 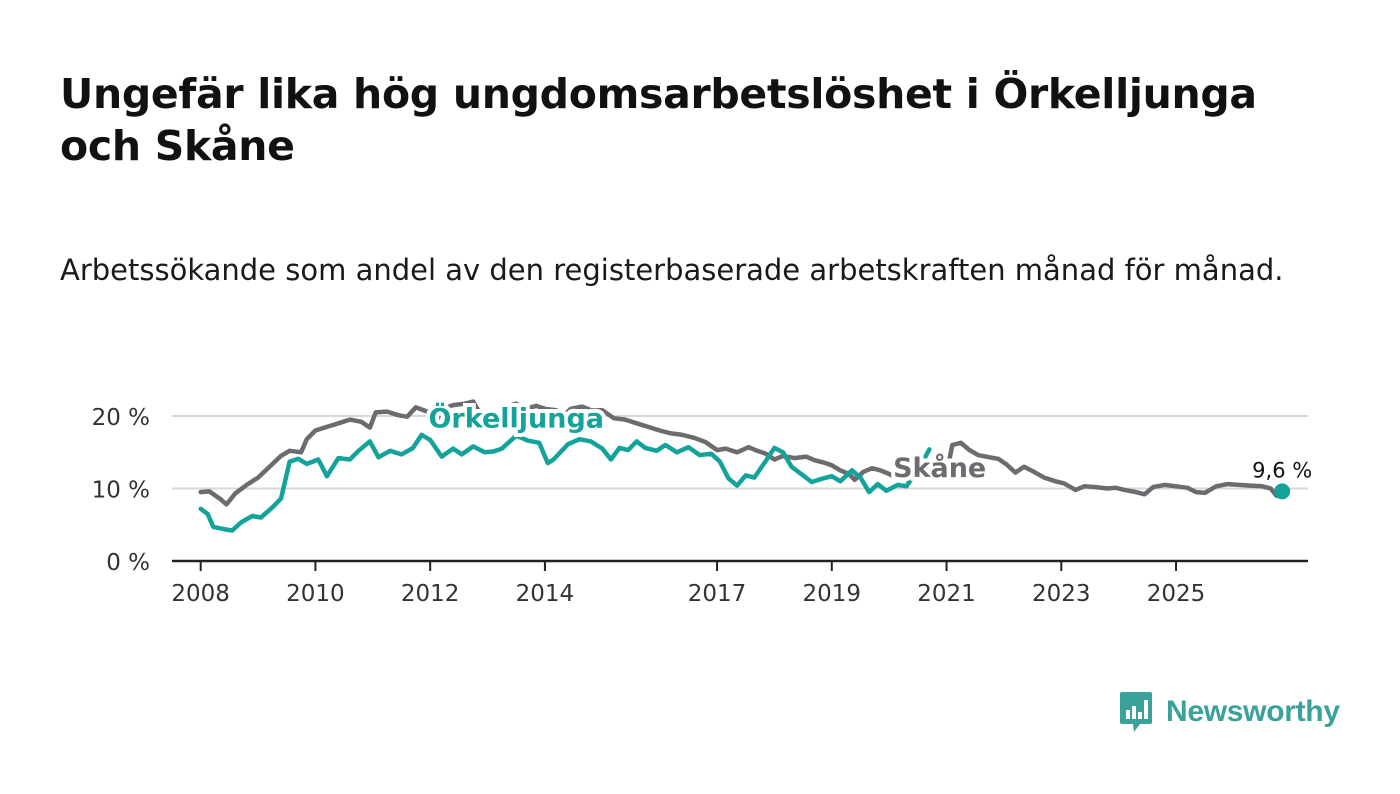 I want to click on x-tick-label: 2010, so click(x=315, y=594).